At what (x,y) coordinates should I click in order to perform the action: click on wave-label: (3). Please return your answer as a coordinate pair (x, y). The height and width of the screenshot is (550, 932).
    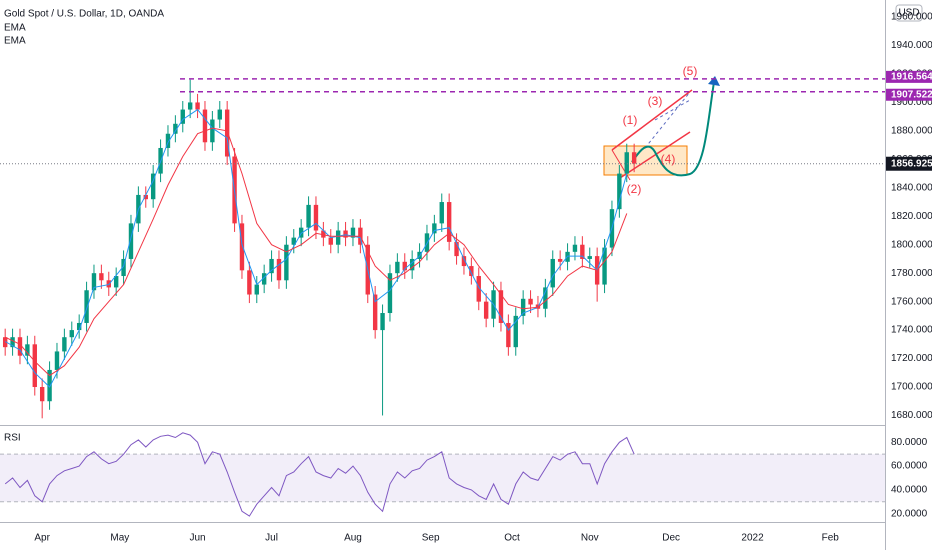
    Looking at the image, I should click on (655, 101).